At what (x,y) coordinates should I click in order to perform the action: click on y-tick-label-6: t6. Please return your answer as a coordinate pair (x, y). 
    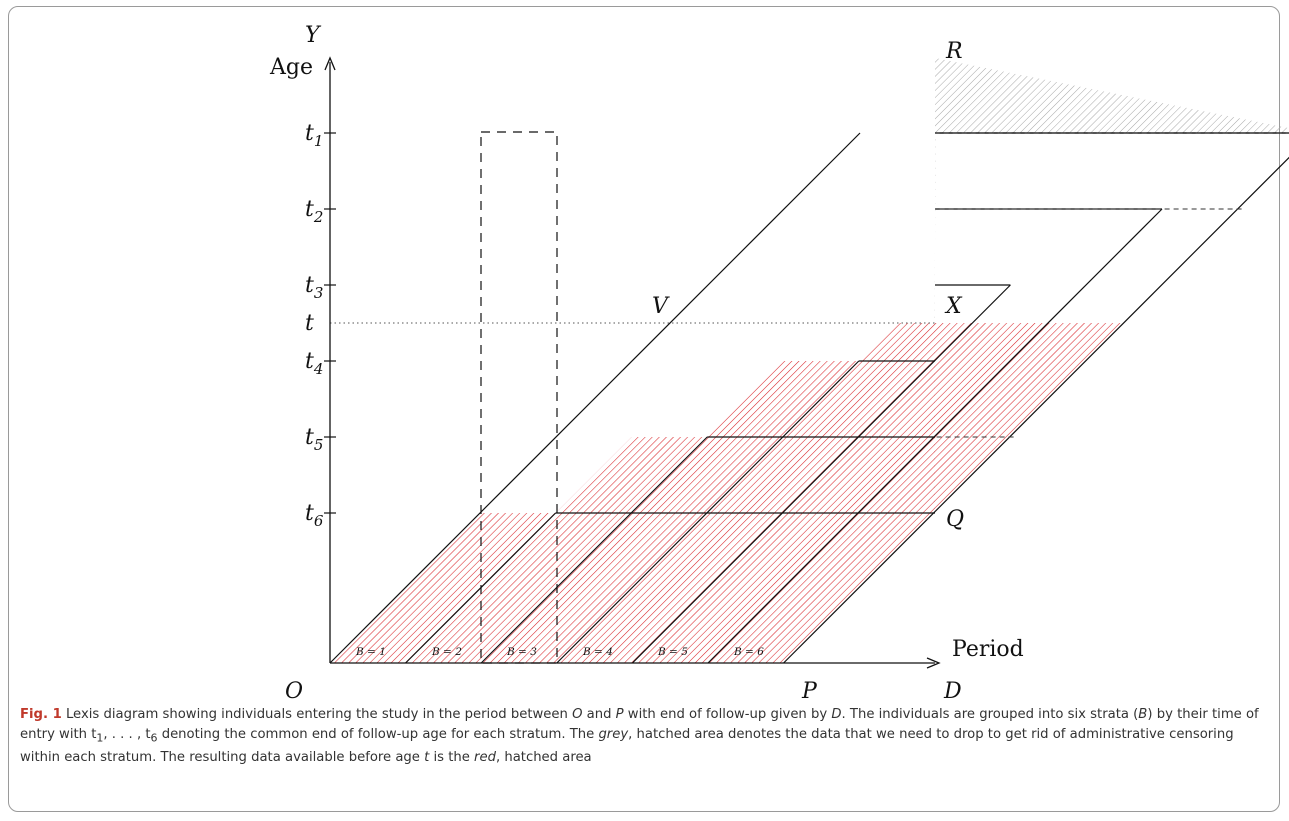
    Looking at the image, I should click on (314, 515).